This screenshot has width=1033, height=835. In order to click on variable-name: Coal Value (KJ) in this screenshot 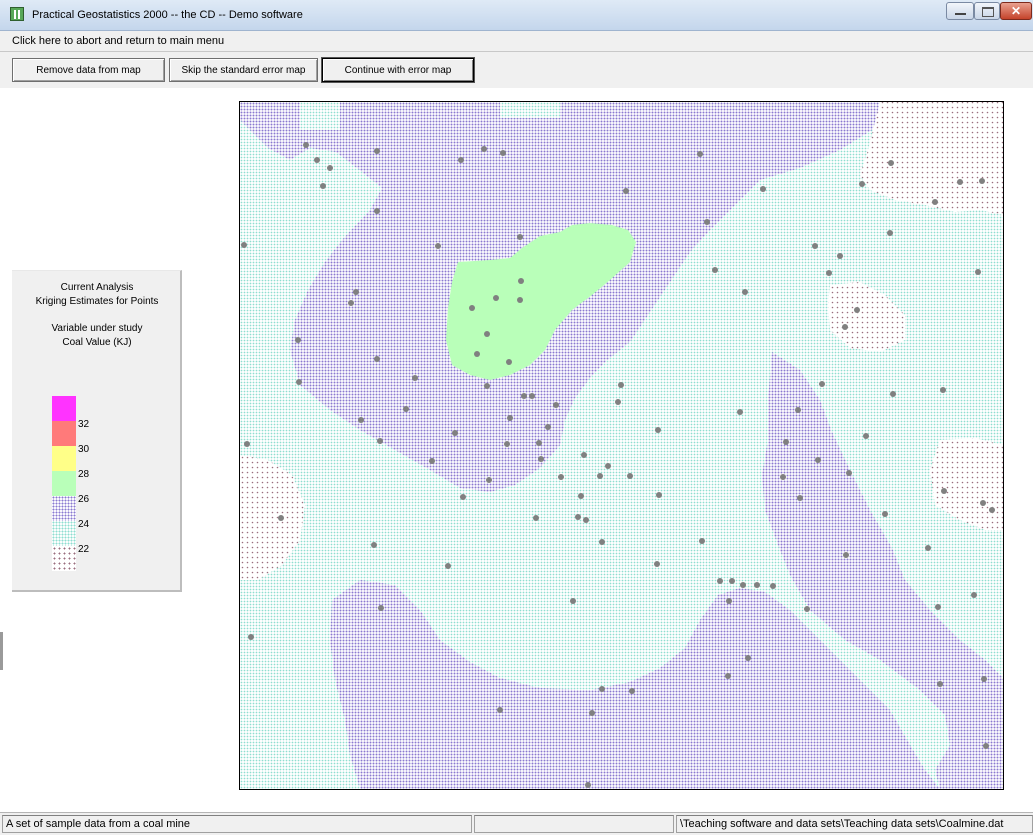, I will do `click(97, 342)`.